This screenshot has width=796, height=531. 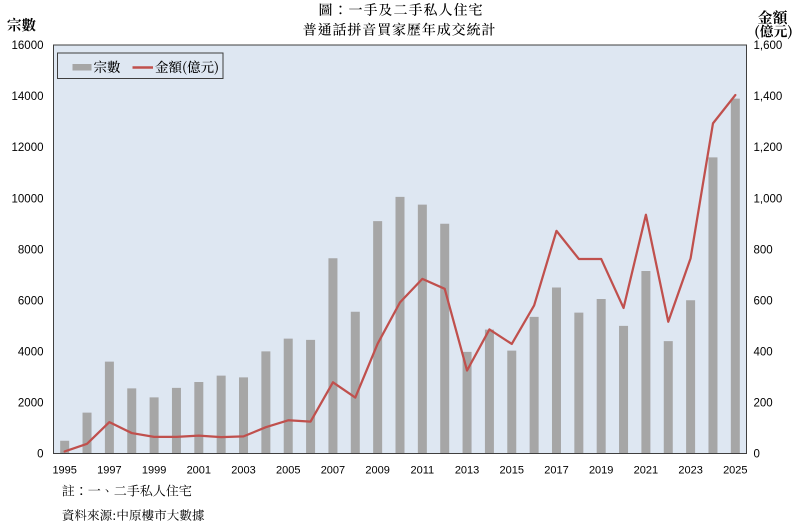 I want to click on svg-text: 400, so click(x=763, y=352).